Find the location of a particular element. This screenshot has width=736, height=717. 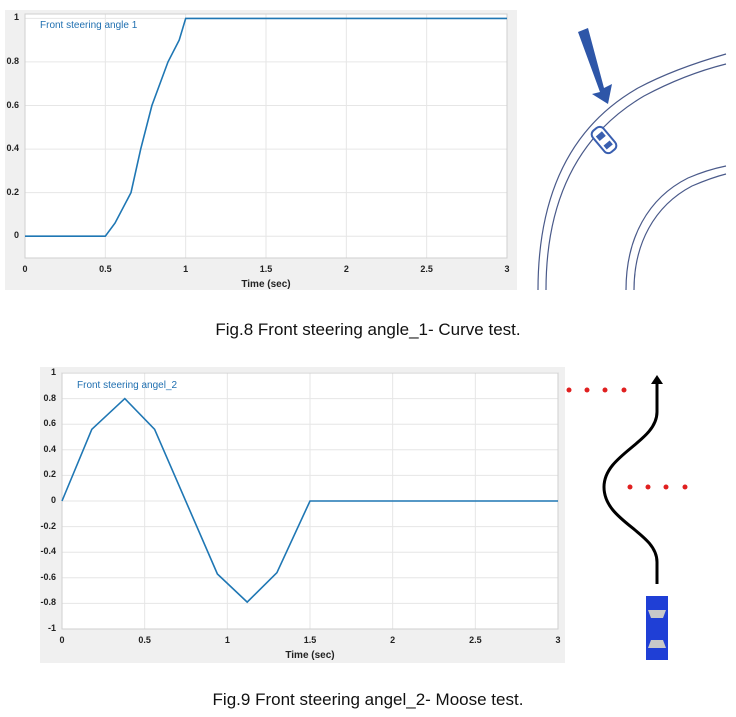

curve-road-inner is located at coordinates (676, 228).